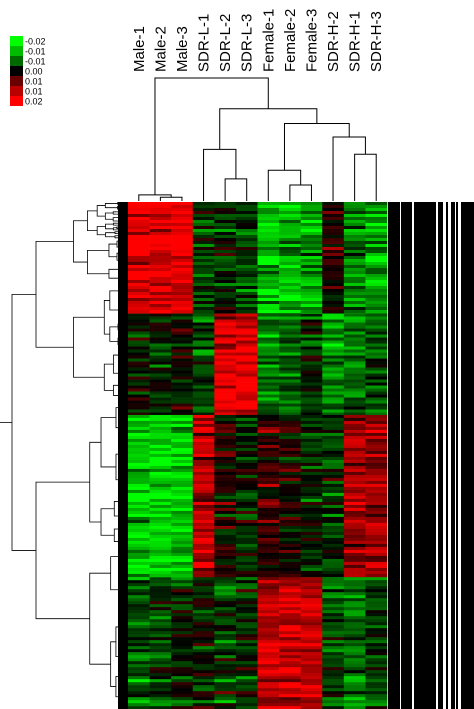 The height and width of the screenshot is (709, 474). Describe the element at coordinates (333, 41) in the screenshot. I see `column-label: SDR-H-2` at that location.